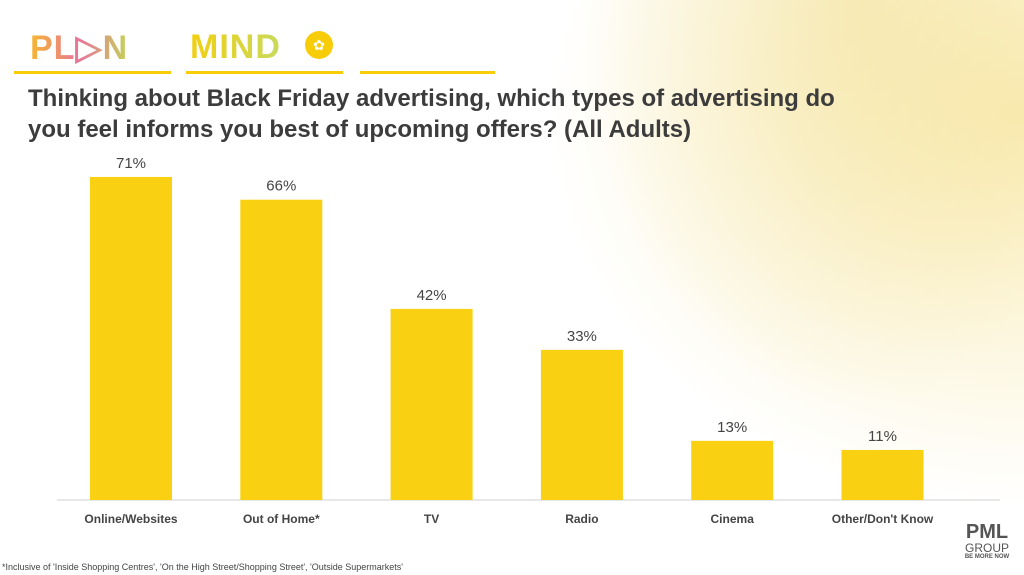 The image size is (1024, 575). I want to click on mind-logo: MIND, so click(235, 47).